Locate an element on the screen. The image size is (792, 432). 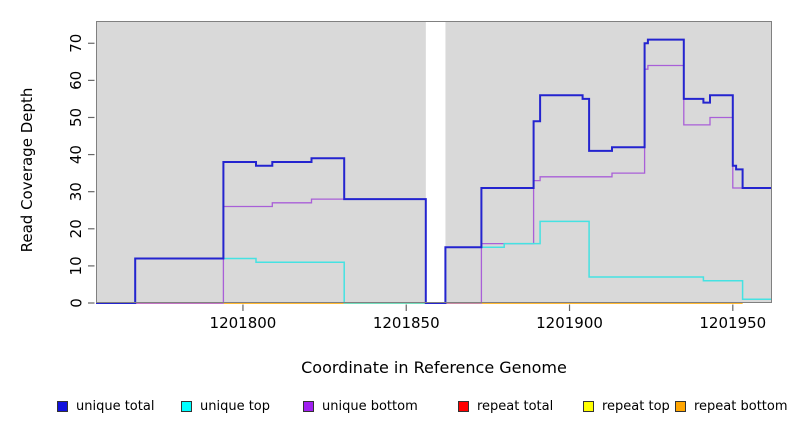
y-axis-title: Read Coverage Depth is located at coordinates (27, 170).